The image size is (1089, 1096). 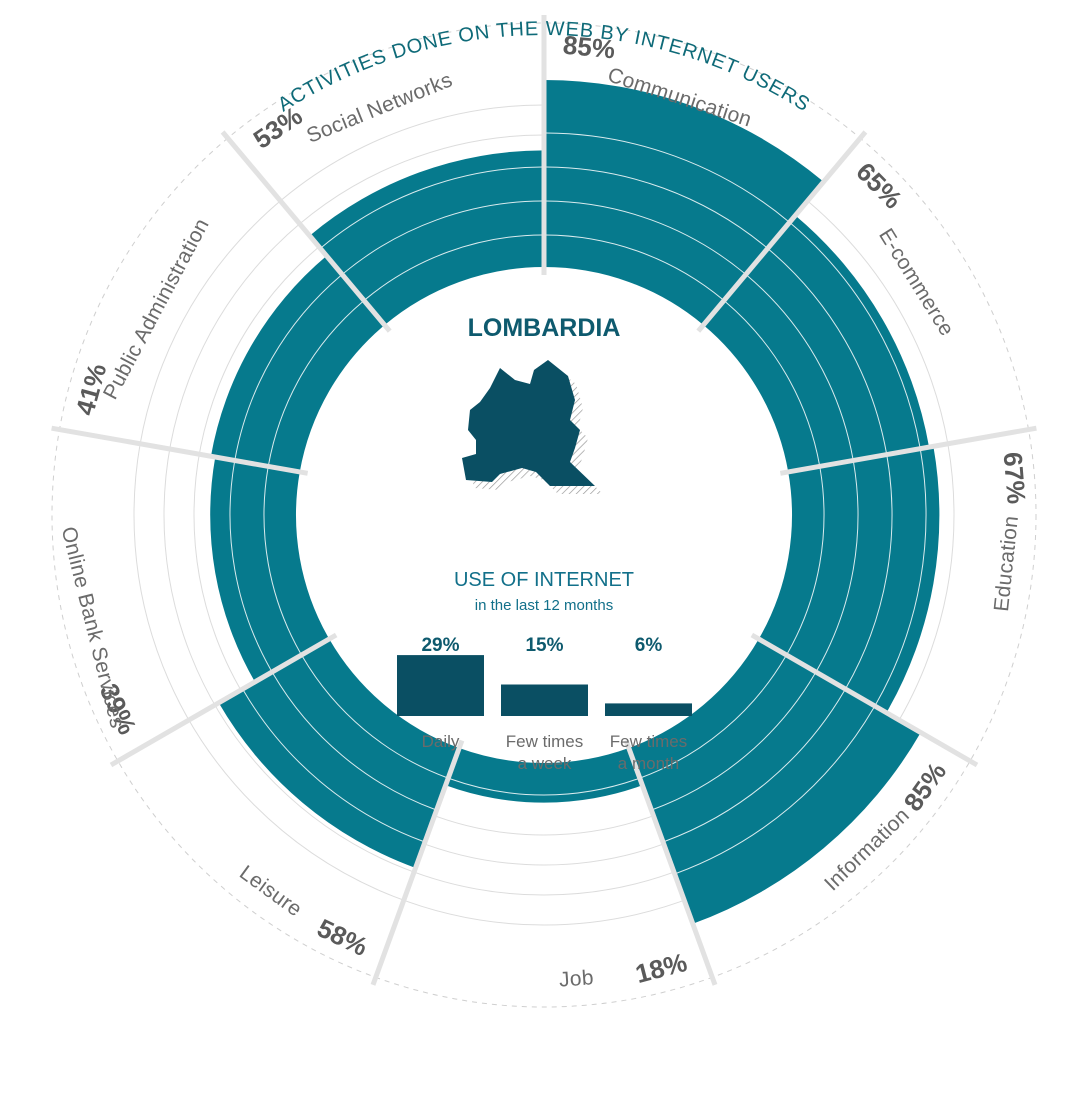 What do you see at coordinates (544, 645) in the screenshot?
I see `usage-value-2: 15%` at bounding box center [544, 645].